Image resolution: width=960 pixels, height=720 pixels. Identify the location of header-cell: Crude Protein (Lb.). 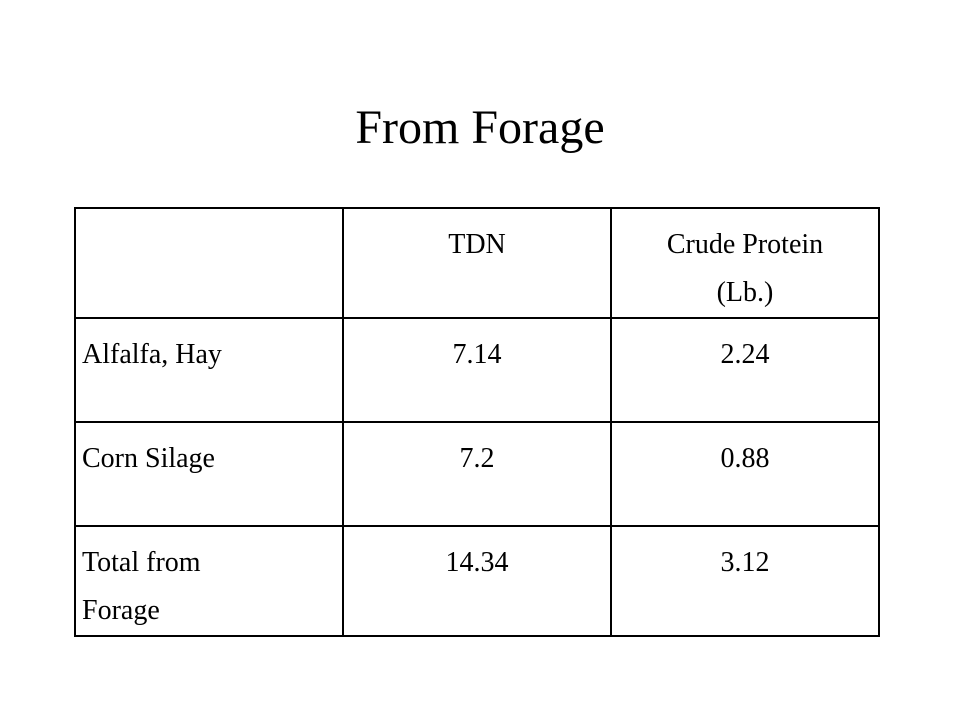
(745, 263).